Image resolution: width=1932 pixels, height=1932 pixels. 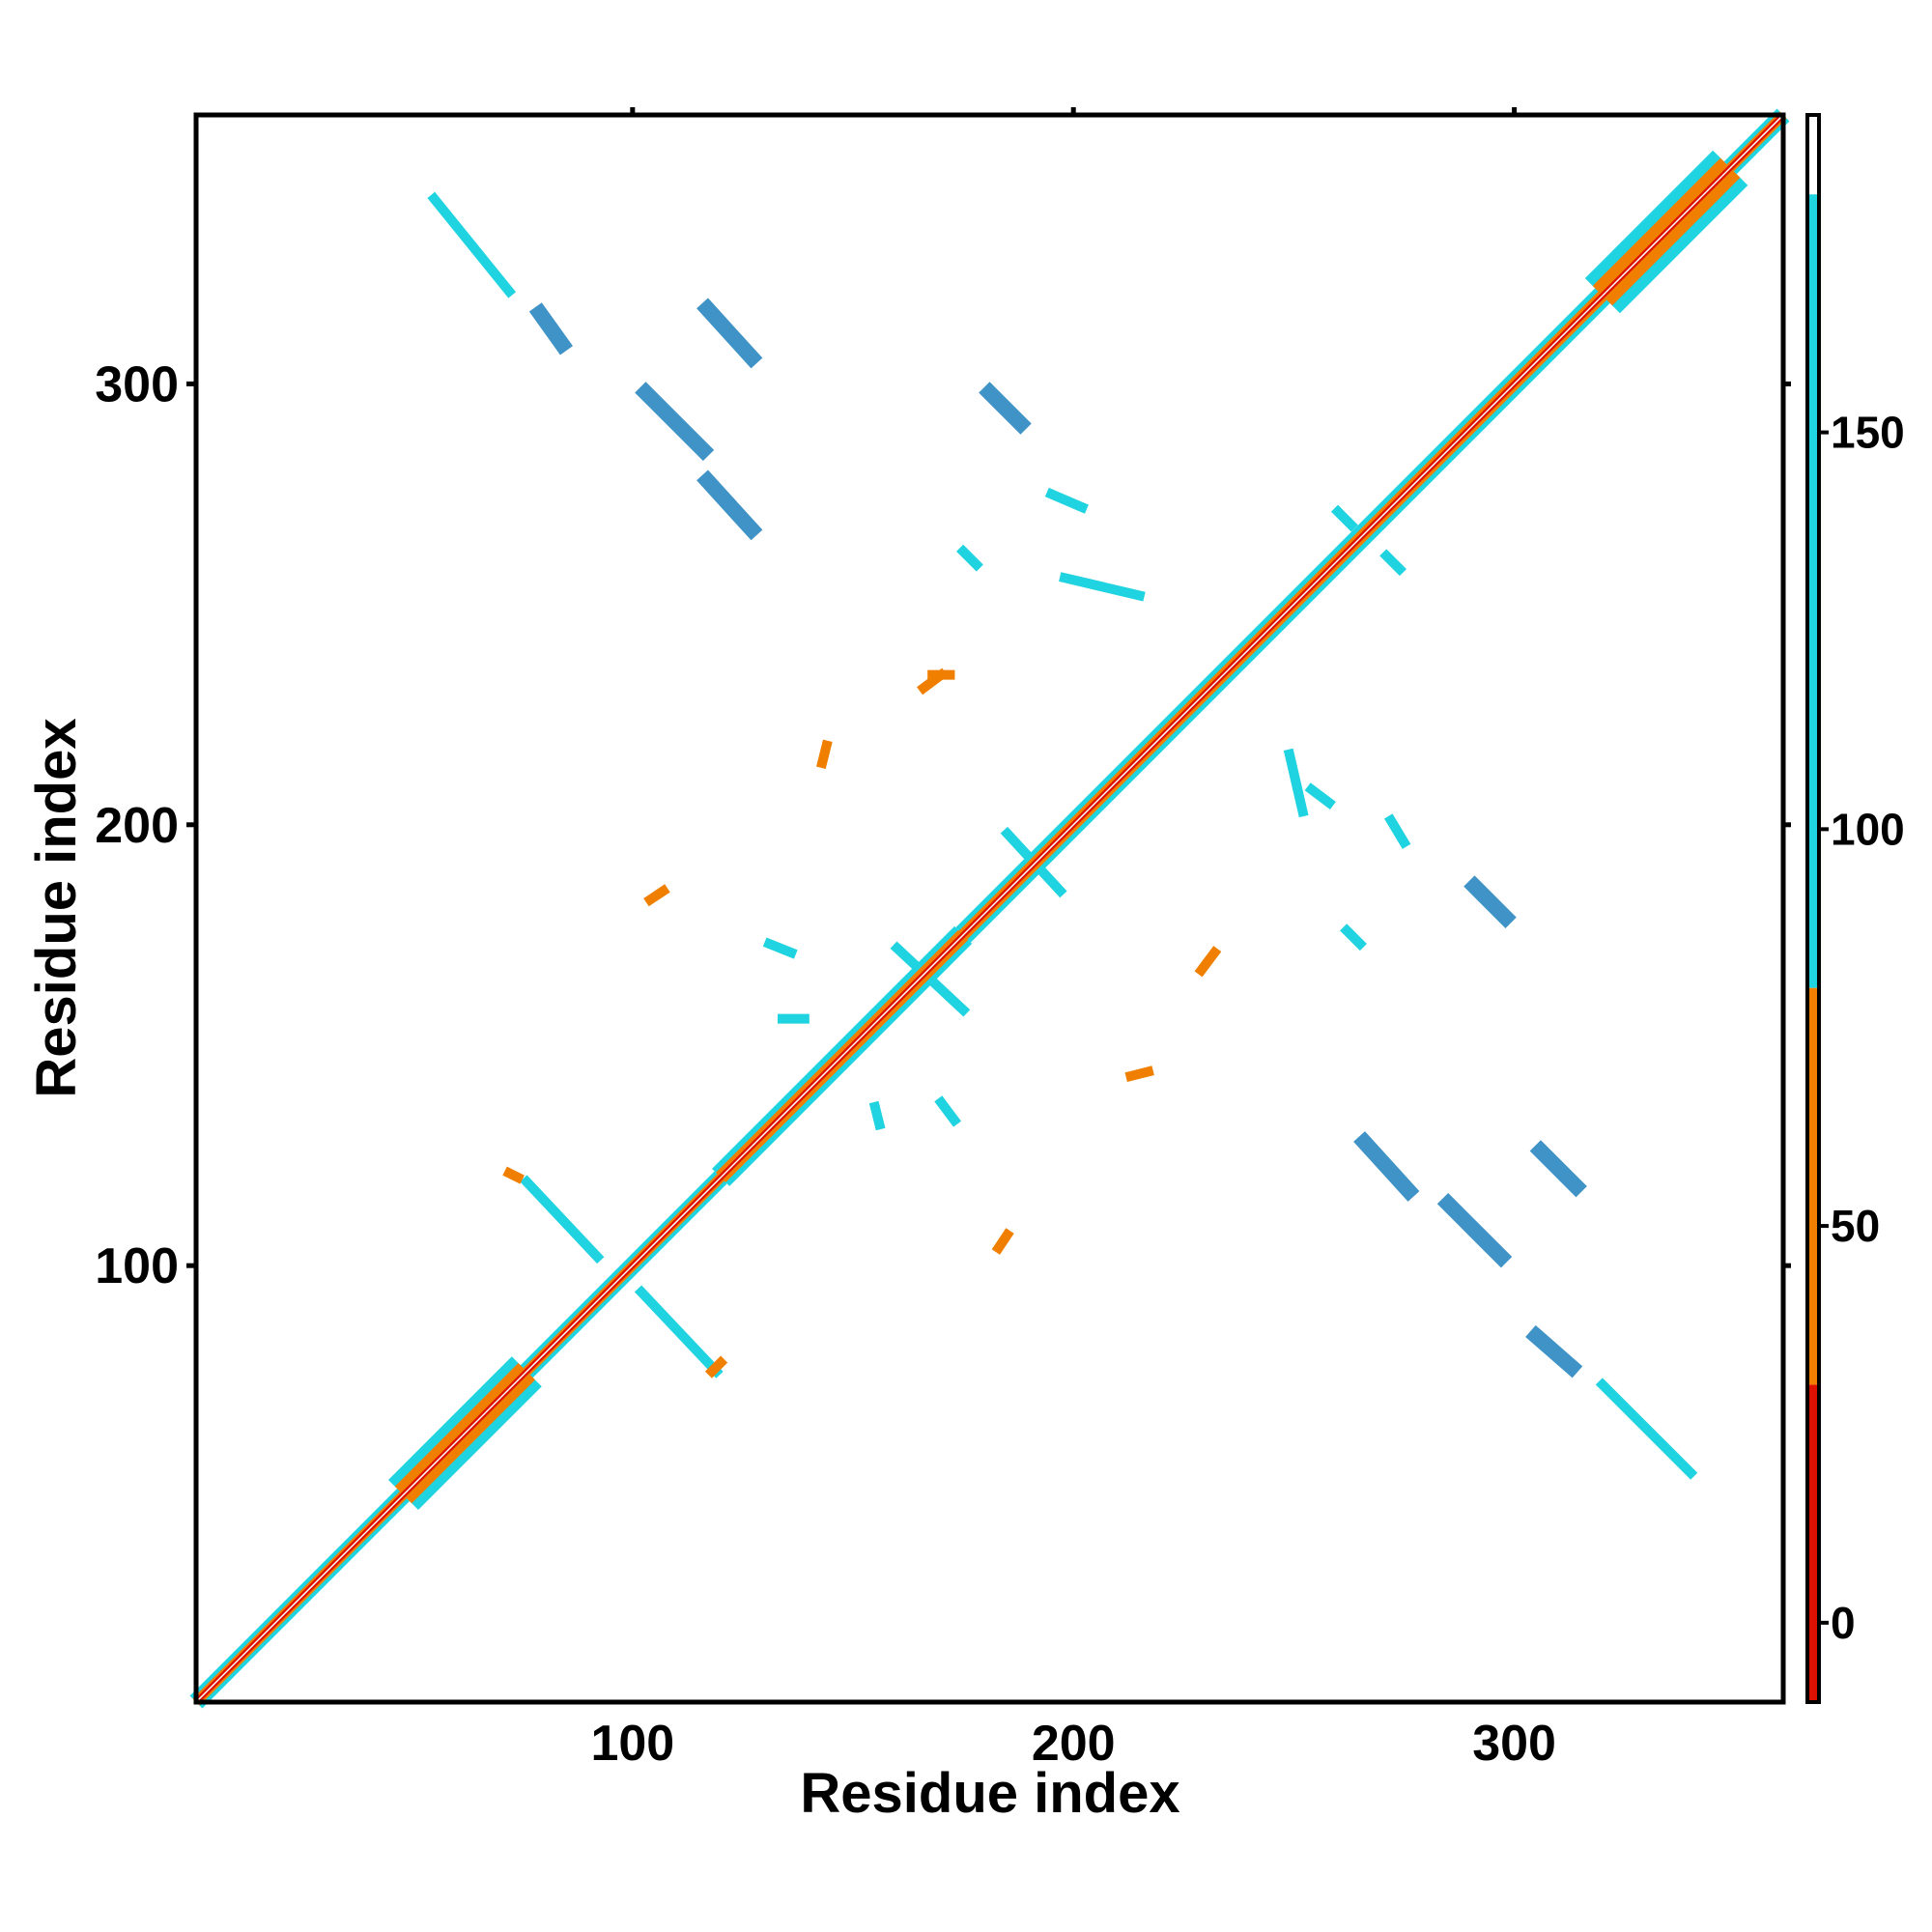 What do you see at coordinates (1868, 829) in the screenshot?
I see `colorbar-tick-label-100: 100` at bounding box center [1868, 829].